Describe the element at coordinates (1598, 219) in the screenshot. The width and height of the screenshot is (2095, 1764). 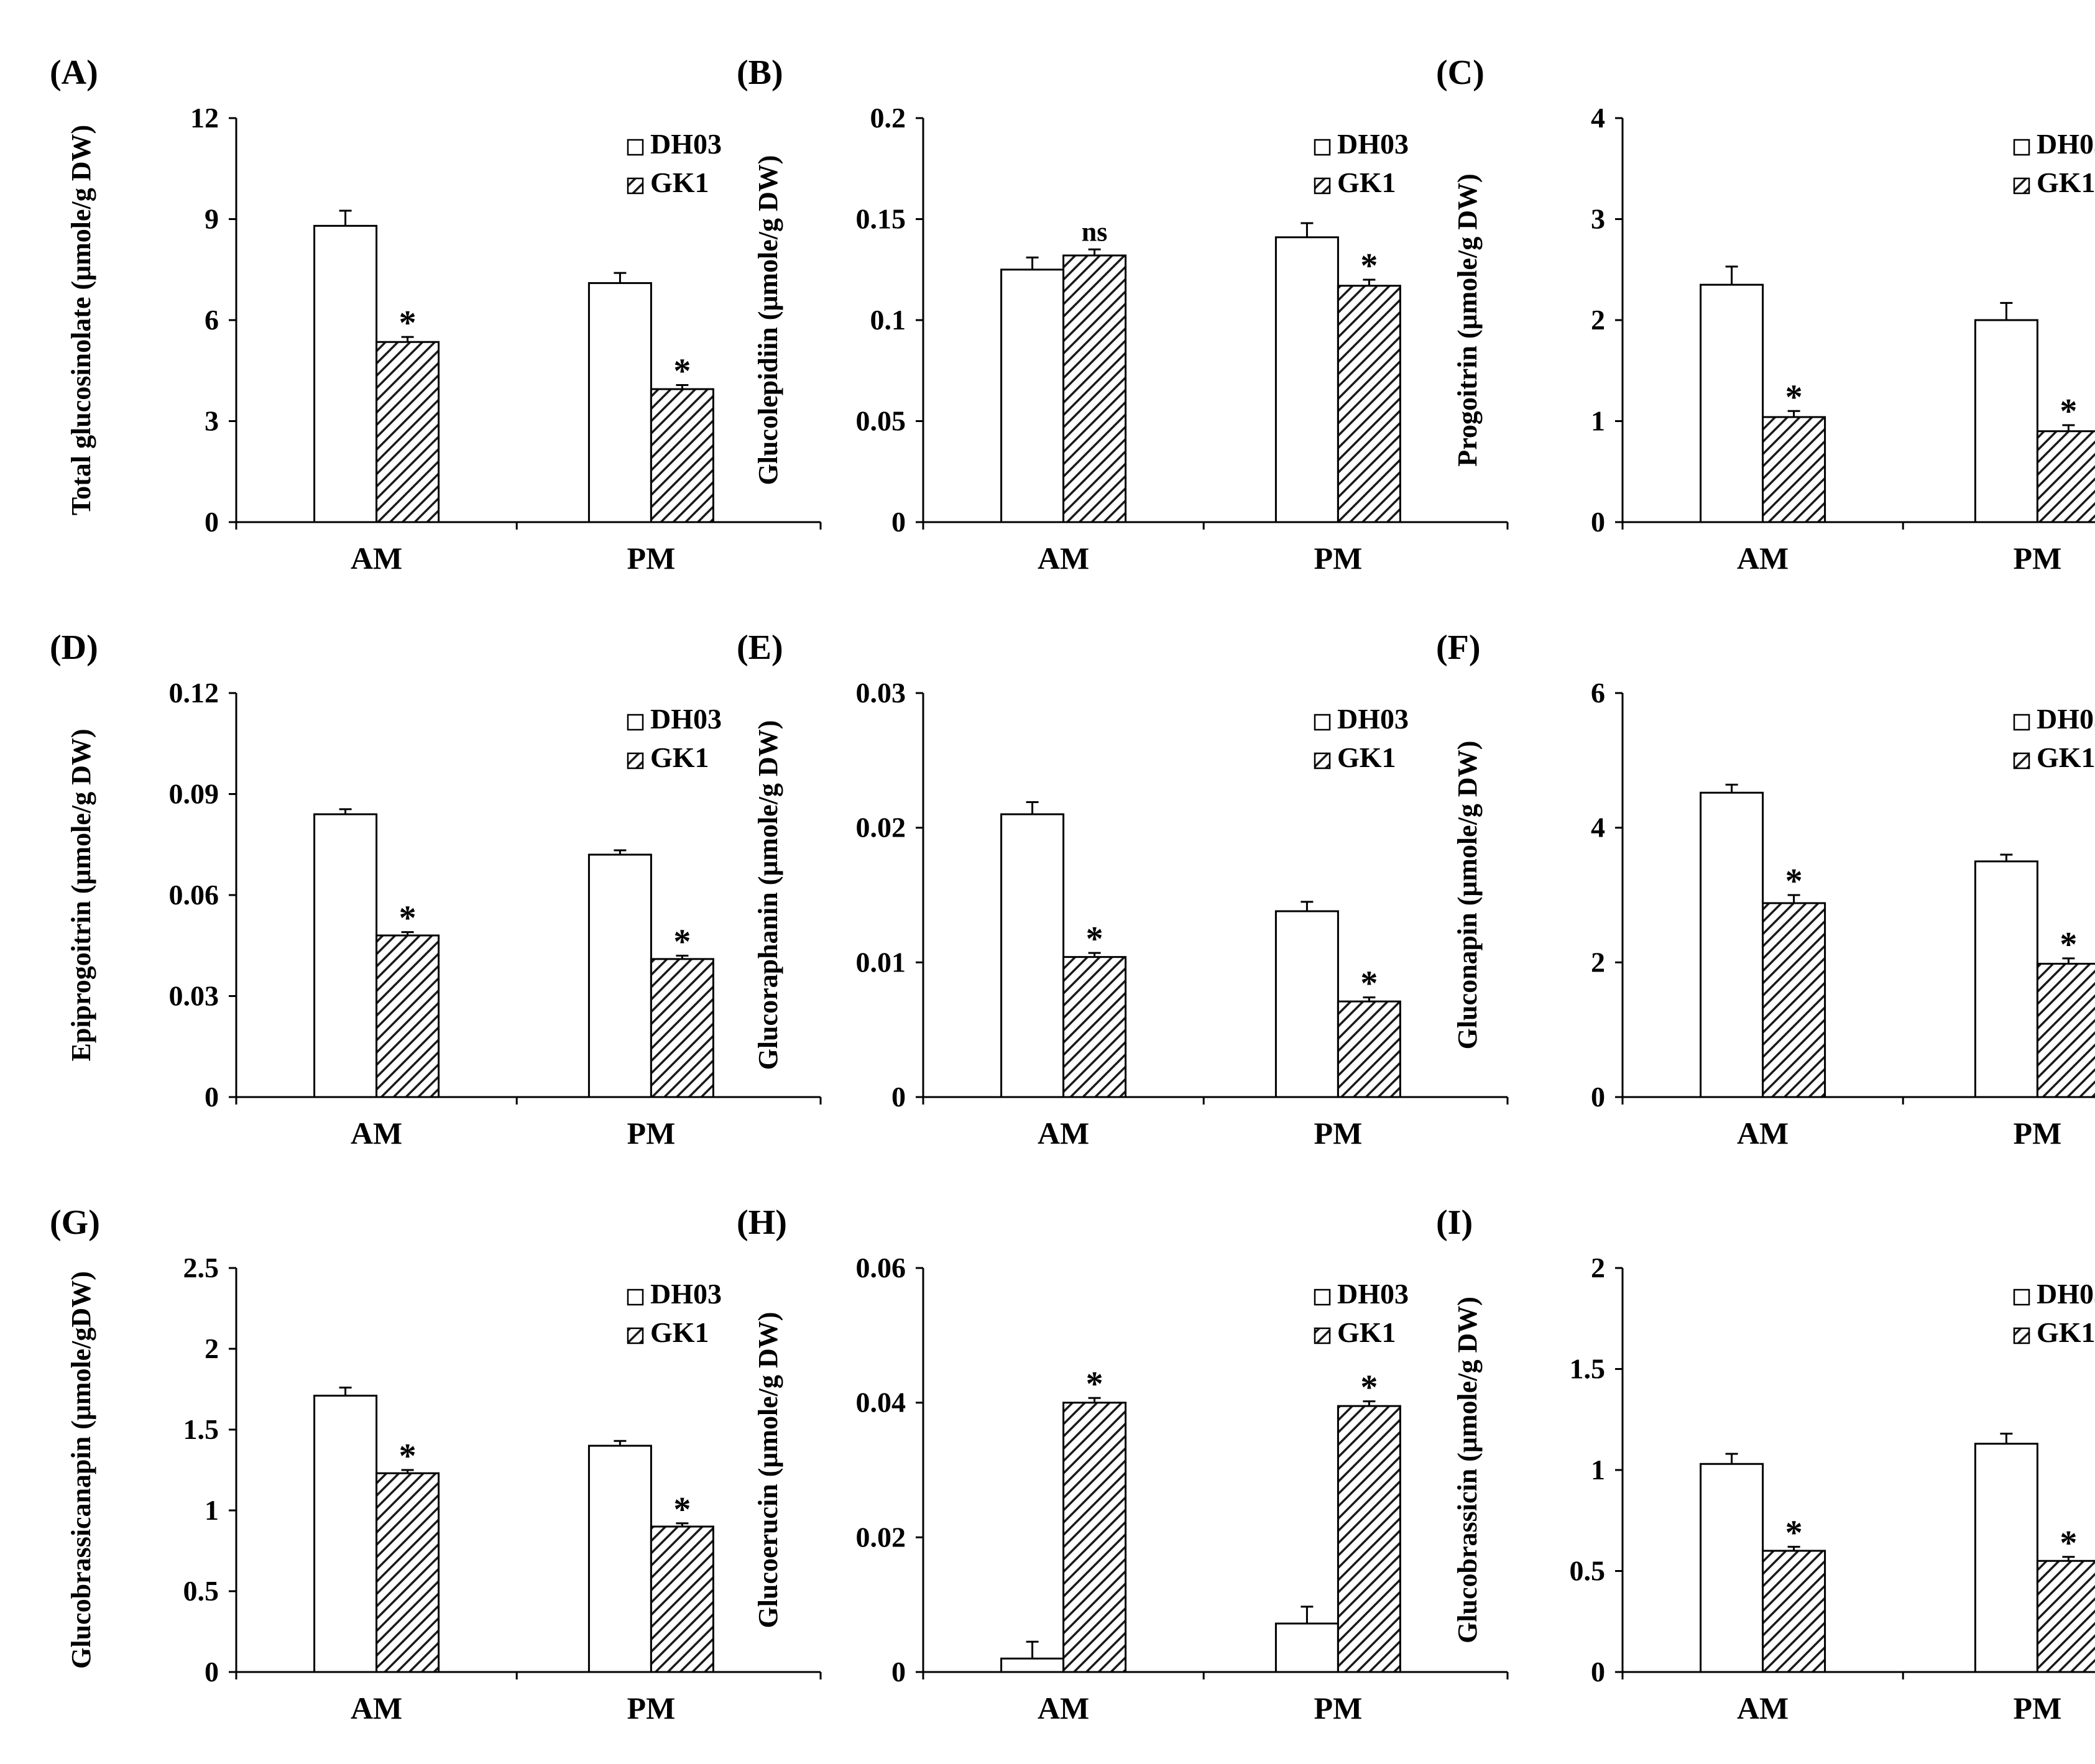
I see `y-tick-label: 3` at that location.